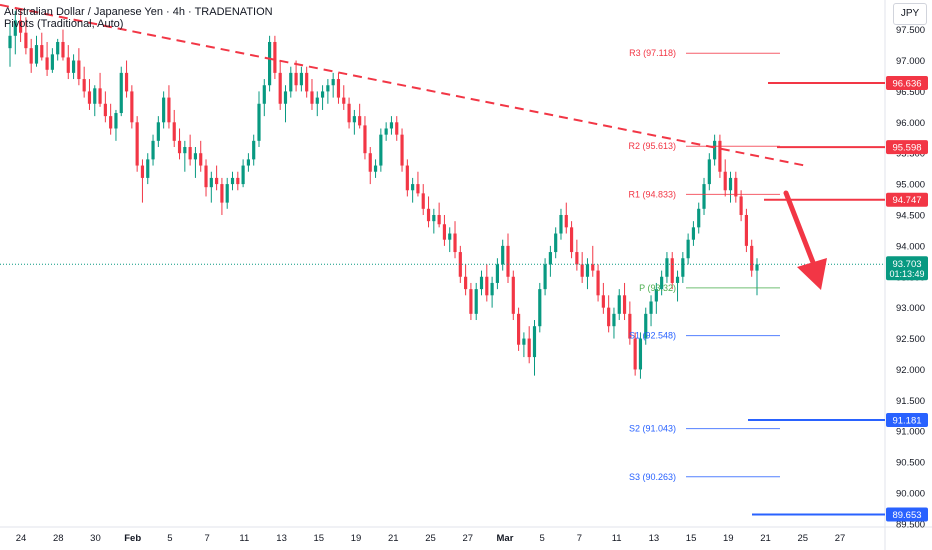  Describe the element at coordinates (910, 14) in the screenshot. I see `currency-button: JPY` at that location.